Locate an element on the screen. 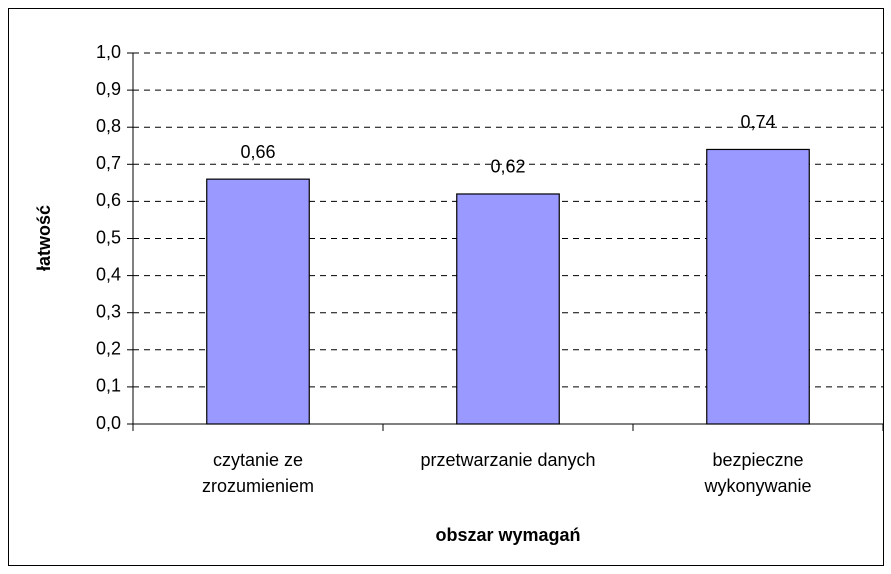 The width and height of the screenshot is (891, 574). y-tick-label: 0,9 is located at coordinates (108, 89).